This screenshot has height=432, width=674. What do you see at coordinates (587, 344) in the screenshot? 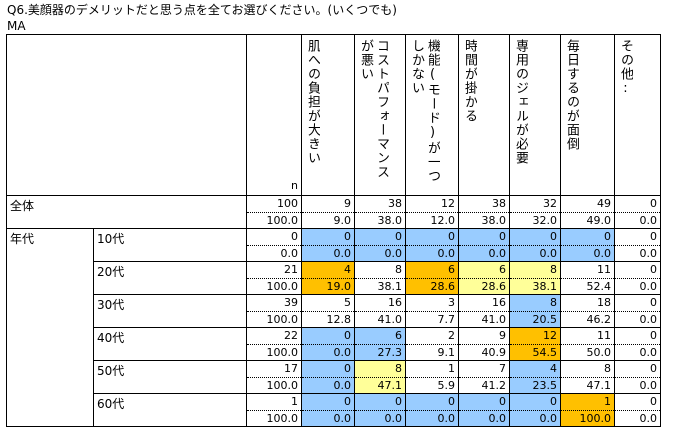
I see `data-cell: 11 50.0` at bounding box center [587, 344].